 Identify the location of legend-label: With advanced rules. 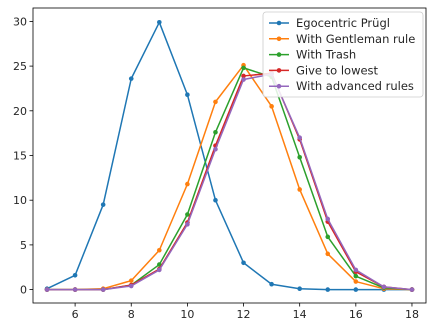
(355, 86).